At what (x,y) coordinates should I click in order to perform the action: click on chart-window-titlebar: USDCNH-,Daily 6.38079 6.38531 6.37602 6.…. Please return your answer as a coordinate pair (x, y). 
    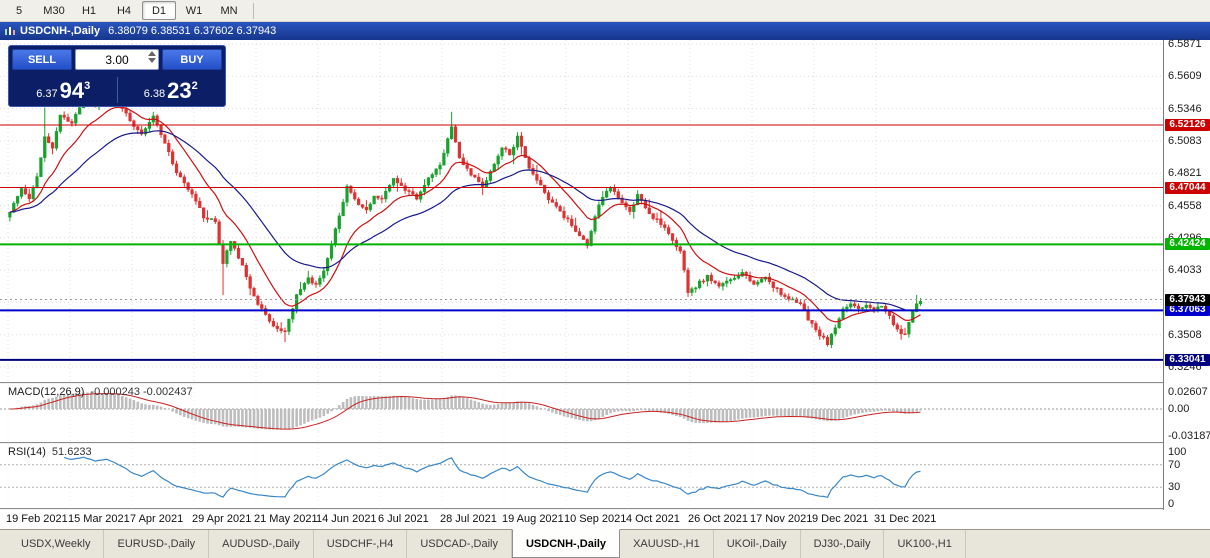
    Looking at the image, I should click on (605, 31).